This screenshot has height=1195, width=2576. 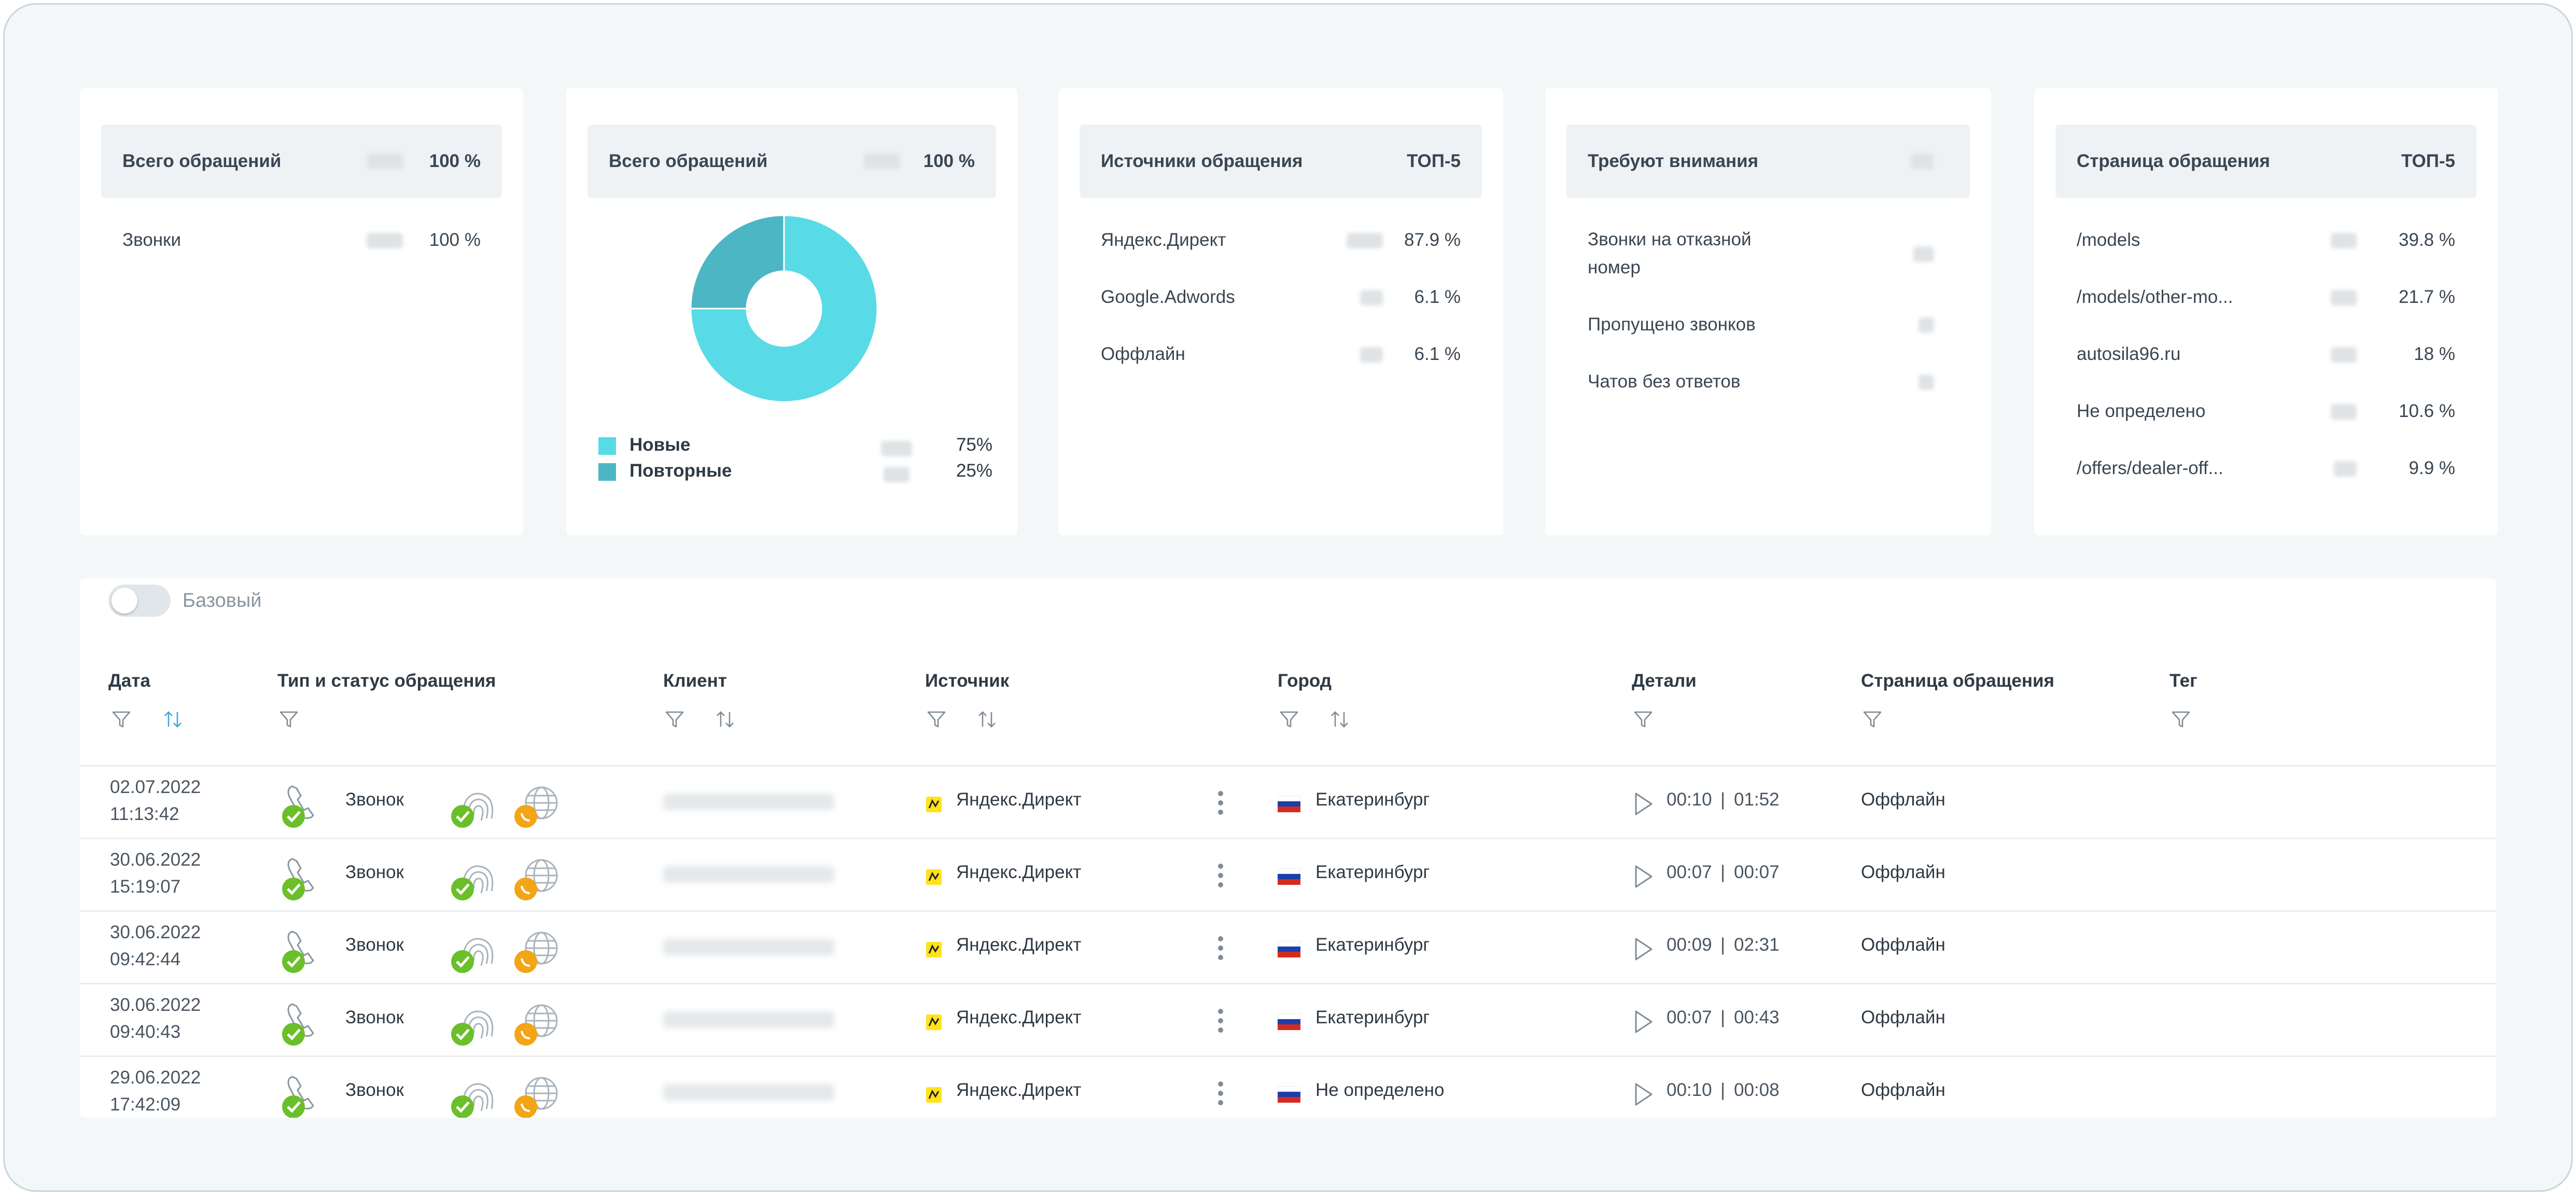 What do you see at coordinates (791, 161) in the screenshot?
I see `card-header: Всего обращений 100 %` at bounding box center [791, 161].